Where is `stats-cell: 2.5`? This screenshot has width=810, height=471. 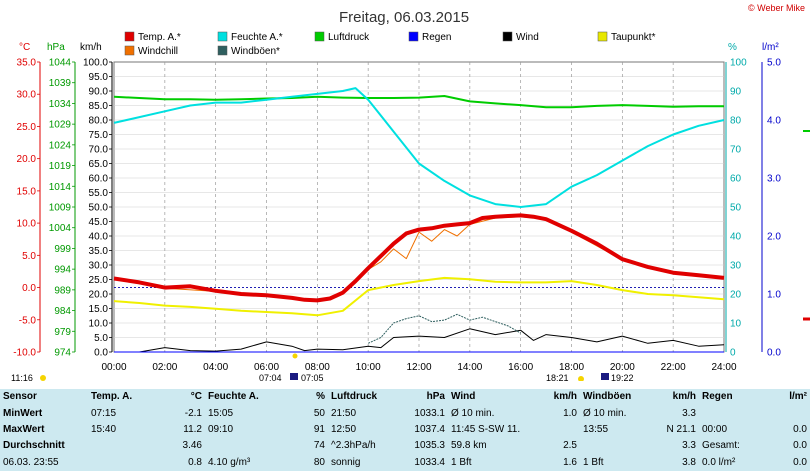 stats-cell: 2.5 is located at coordinates (570, 446).